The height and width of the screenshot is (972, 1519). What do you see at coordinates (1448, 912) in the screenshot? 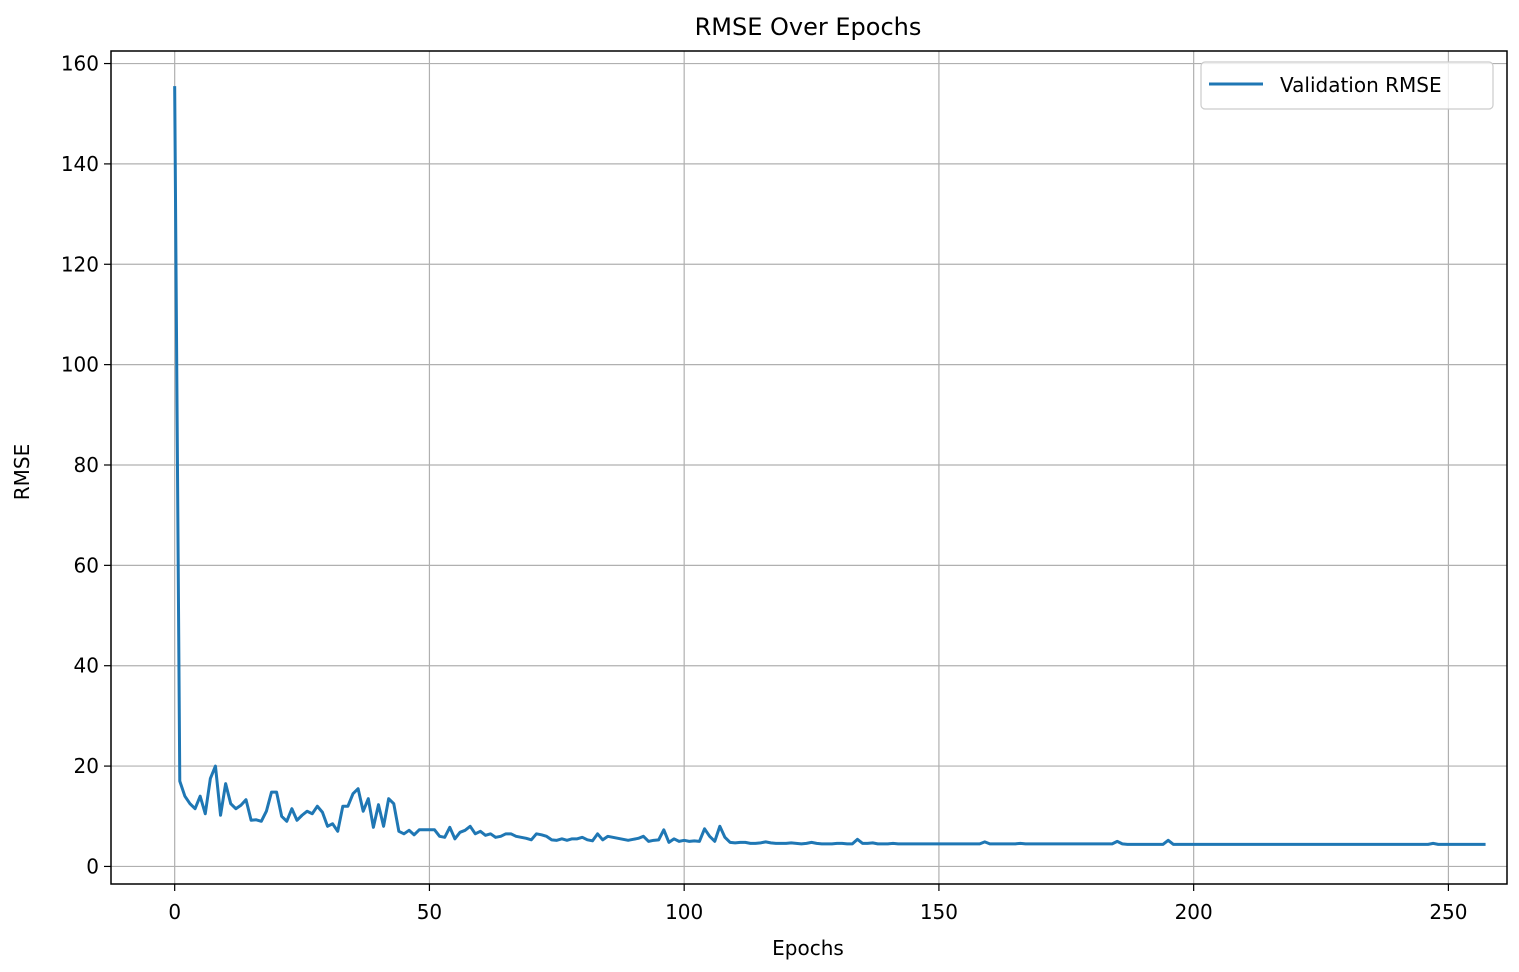
I see `x-tick-label: 250` at bounding box center [1448, 912].